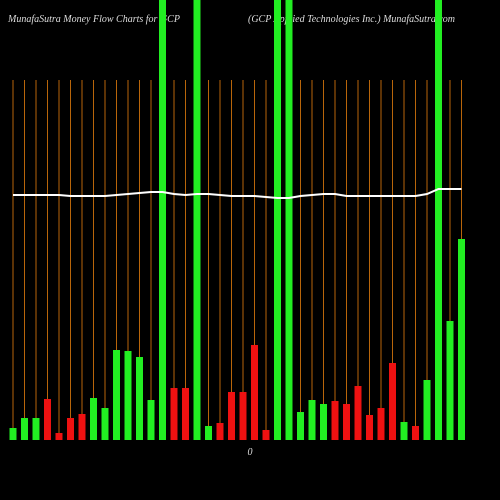 This screenshot has width=500, height=500. I want to click on money-flow-line, so click(237, 193).